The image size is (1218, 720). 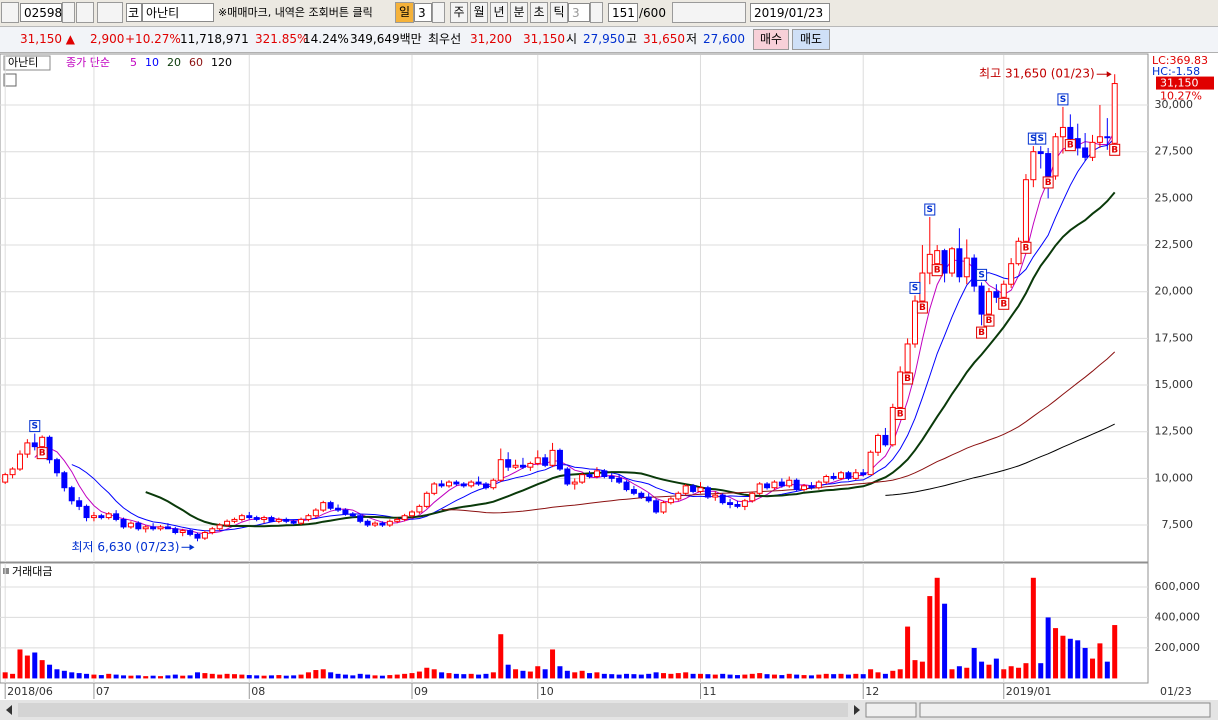 I want to click on buy-button: 매수, so click(x=771, y=39).